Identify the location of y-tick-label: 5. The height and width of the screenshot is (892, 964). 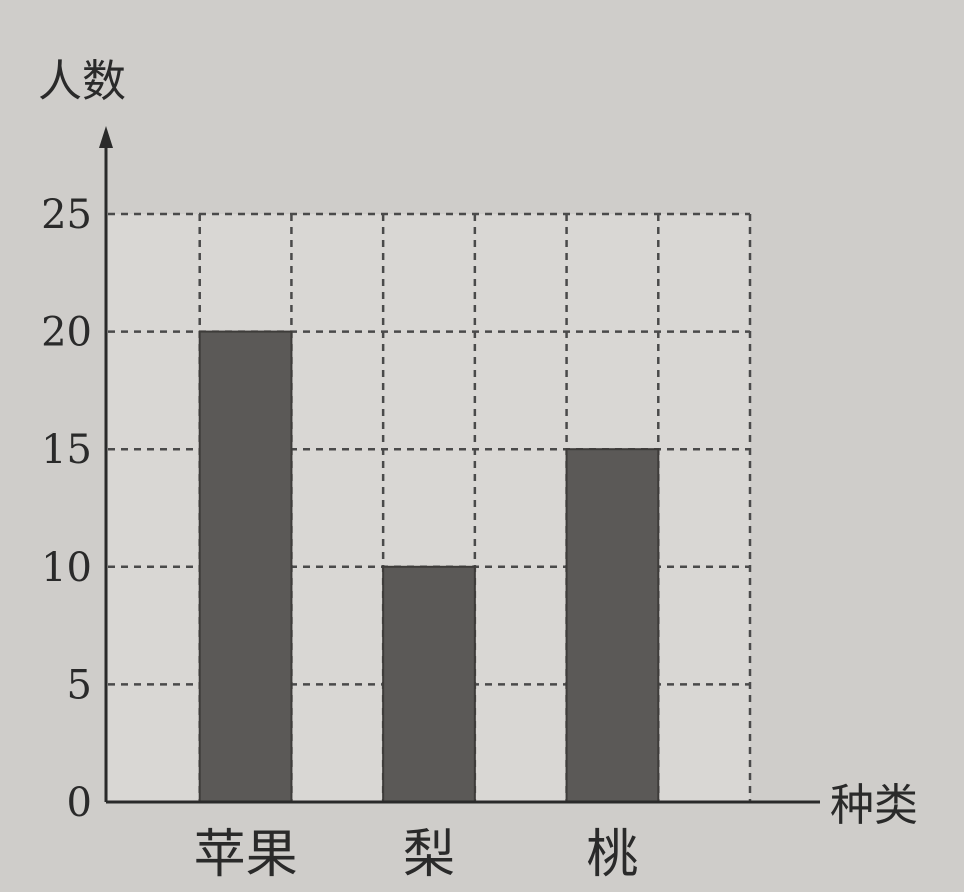
(79, 685).